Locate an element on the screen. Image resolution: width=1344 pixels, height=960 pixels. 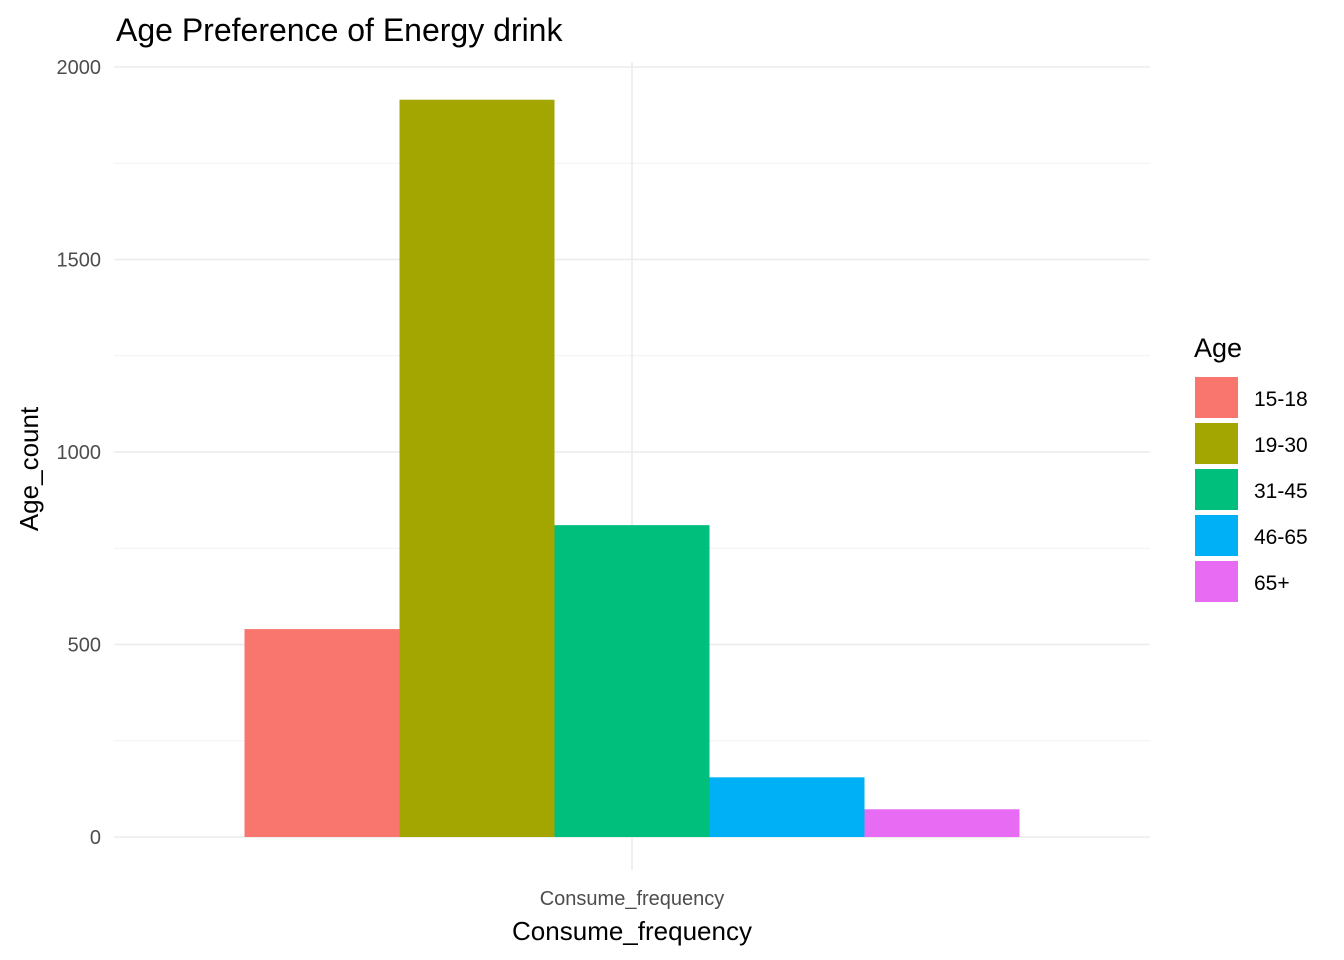
chart-title: Age Preference of Energy drink is located at coordinates (339, 30).